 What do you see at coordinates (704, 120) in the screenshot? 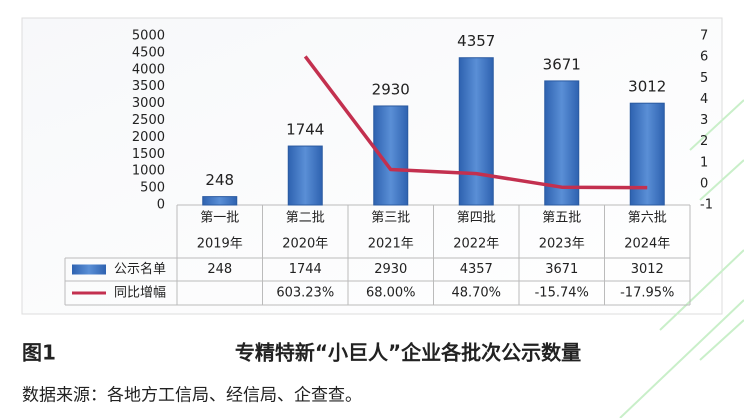
I see `y2-tick-label: 3` at bounding box center [704, 120].